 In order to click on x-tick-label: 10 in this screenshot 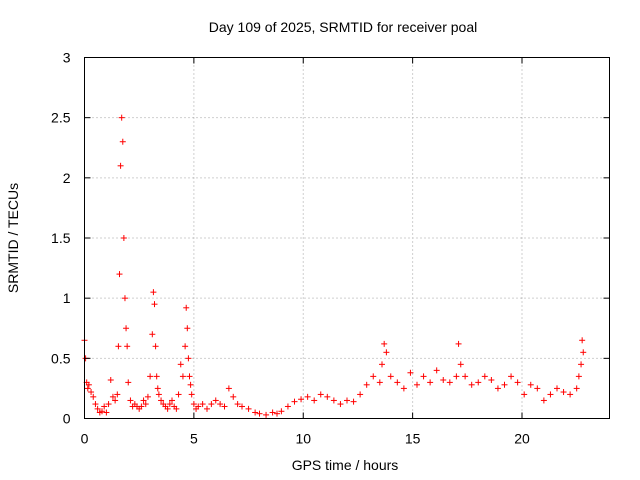, I will do `click(303, 439)`.